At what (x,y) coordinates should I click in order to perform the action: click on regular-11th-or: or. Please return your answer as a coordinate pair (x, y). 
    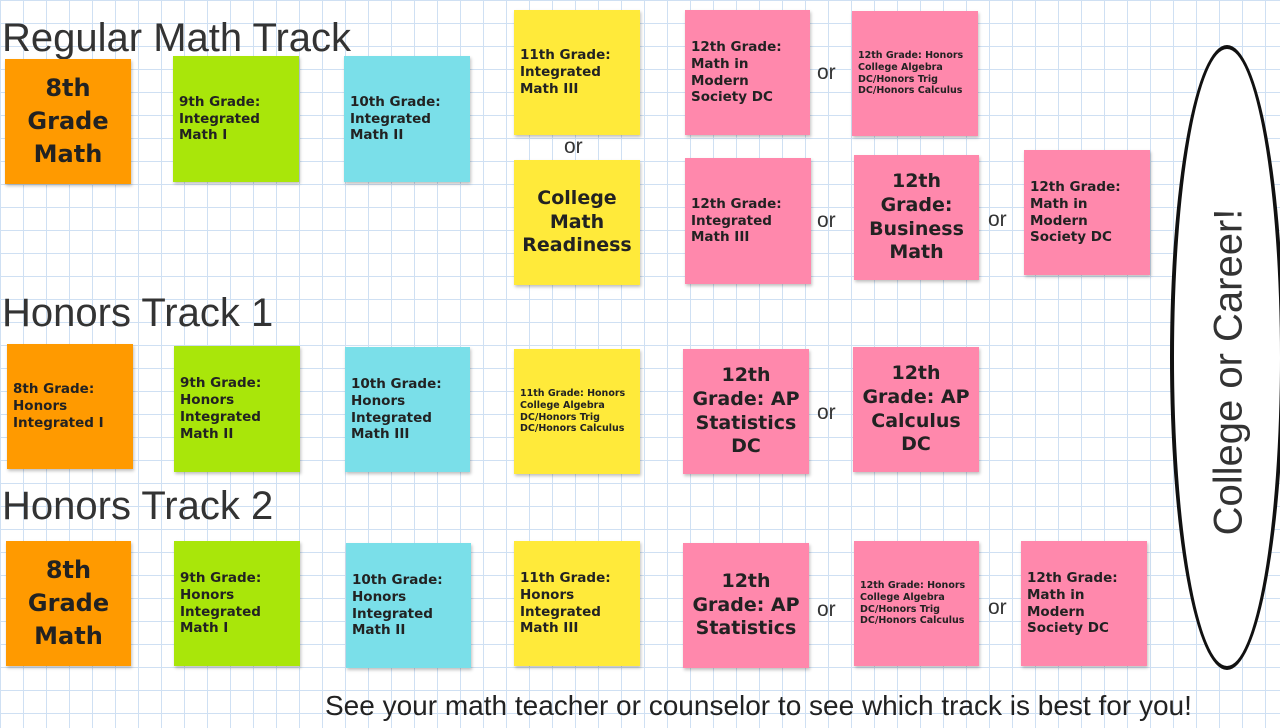
    Looking at the image, I should click on (573, 146).